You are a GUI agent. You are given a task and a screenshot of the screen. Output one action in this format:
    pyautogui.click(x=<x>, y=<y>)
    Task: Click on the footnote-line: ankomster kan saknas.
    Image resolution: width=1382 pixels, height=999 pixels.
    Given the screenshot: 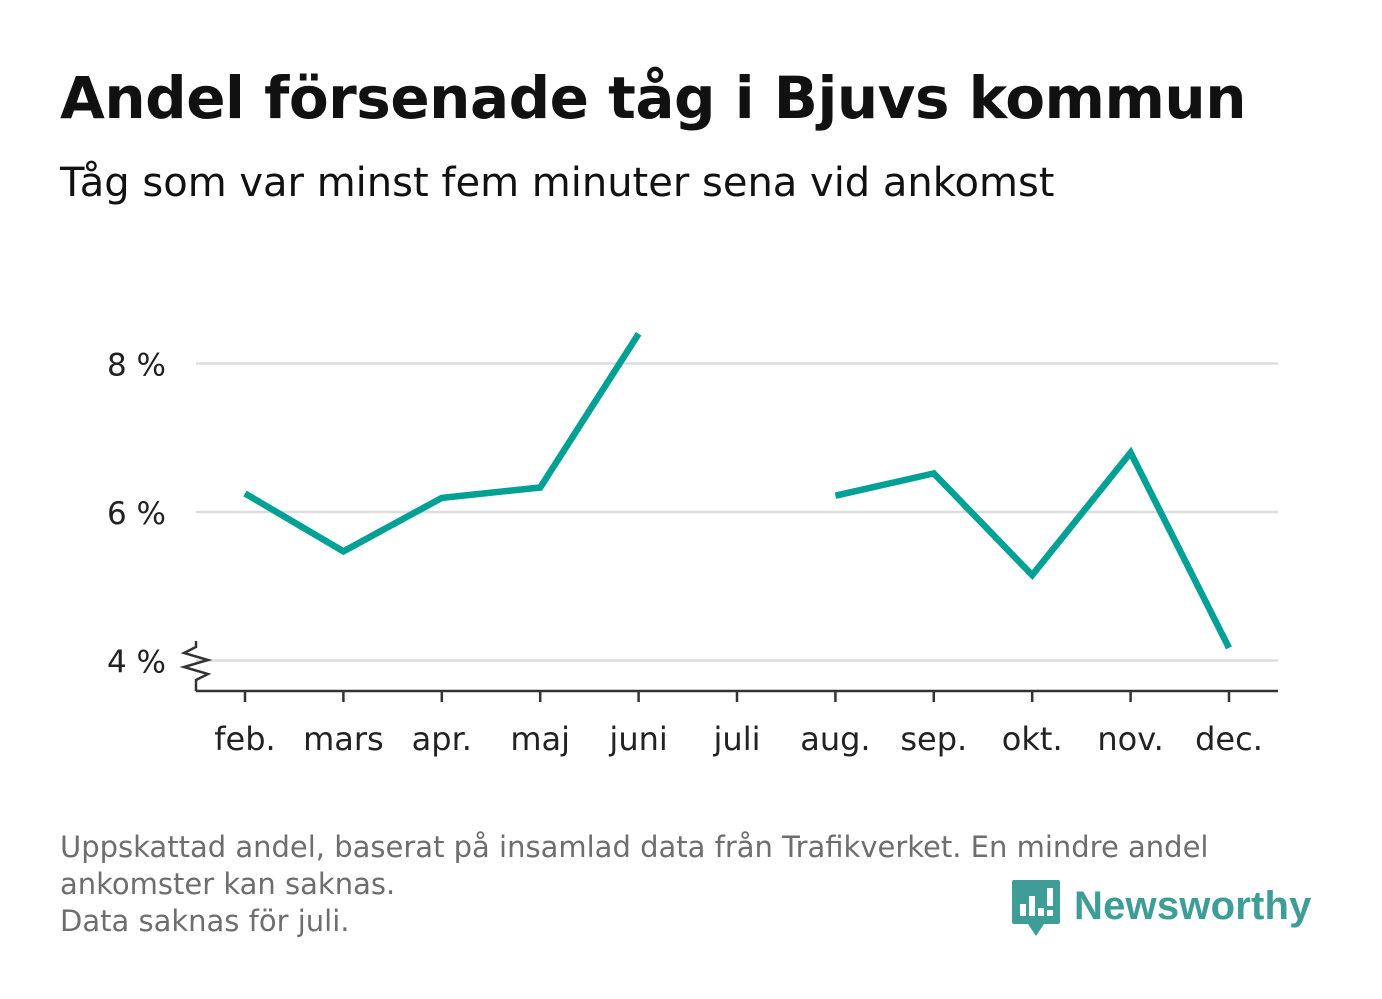 What is the action you would take?
    pyautogui.click(x=228, y=884)
    